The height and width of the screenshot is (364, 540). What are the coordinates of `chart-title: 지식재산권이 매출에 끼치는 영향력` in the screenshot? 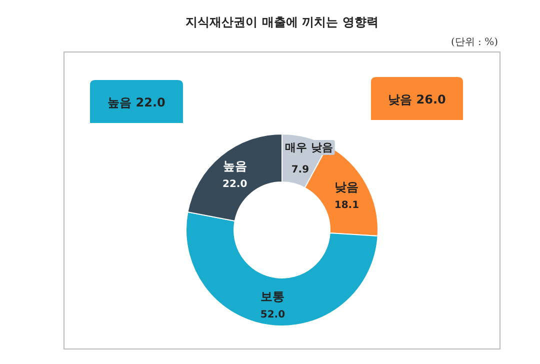 It's located at (282, 22).